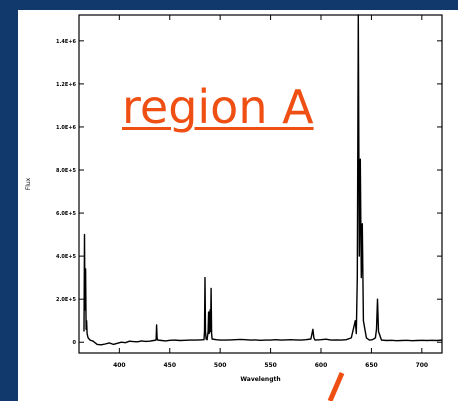 This screenshot has width=458, height=401. Describe the element at coordinates (218, 107) in the screenshot. I see `region-annotation-label: region A` at that location.